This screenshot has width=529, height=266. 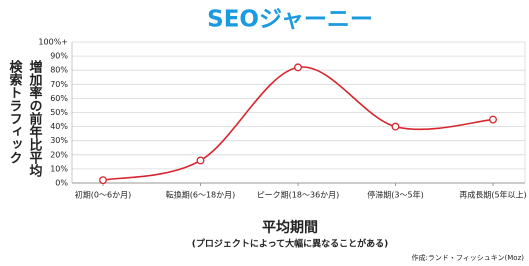 What do you see at coordinates (201, 195) in the screenshot?
I see `x-tick-label: 転換期(6〜18か月)` at bounding box center [201, 195].